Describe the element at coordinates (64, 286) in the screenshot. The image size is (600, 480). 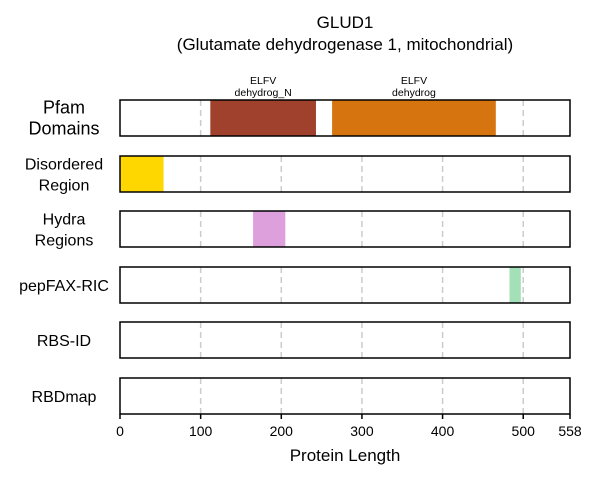
I see `track-label: pepFAX-RIC` at that location.